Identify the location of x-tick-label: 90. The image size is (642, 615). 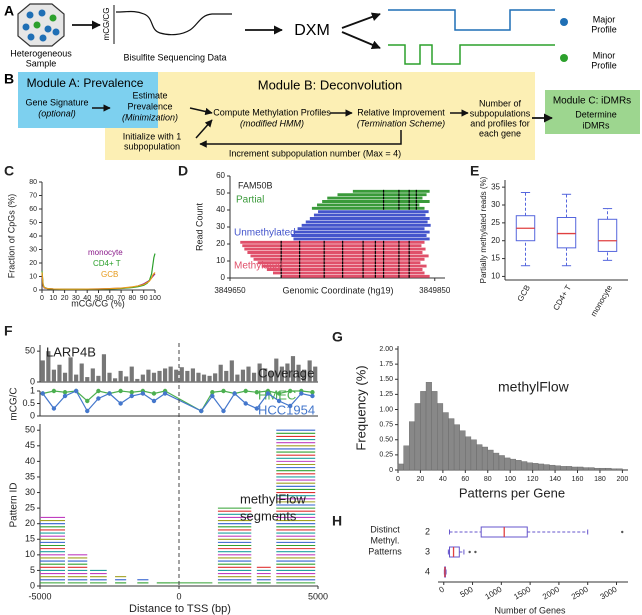
(144, 298).